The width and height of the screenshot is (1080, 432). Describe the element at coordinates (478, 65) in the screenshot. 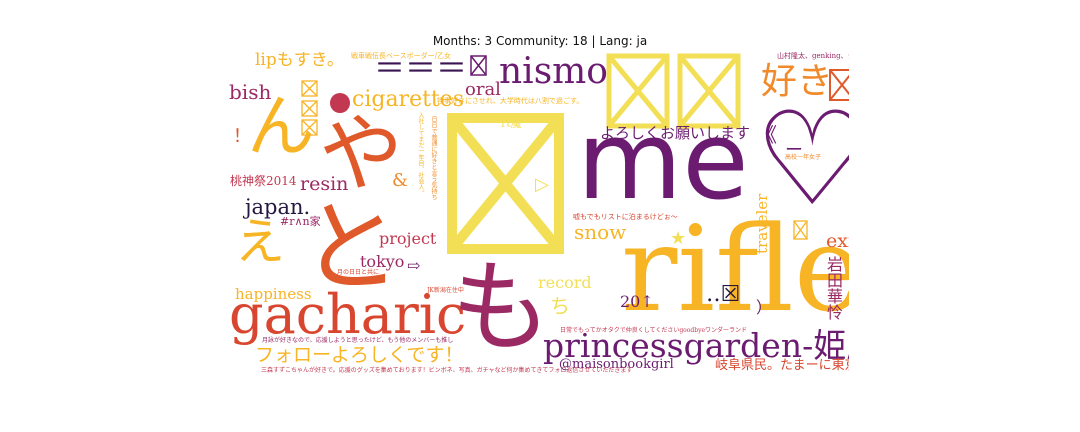

I see `word-box-eq` at that location.